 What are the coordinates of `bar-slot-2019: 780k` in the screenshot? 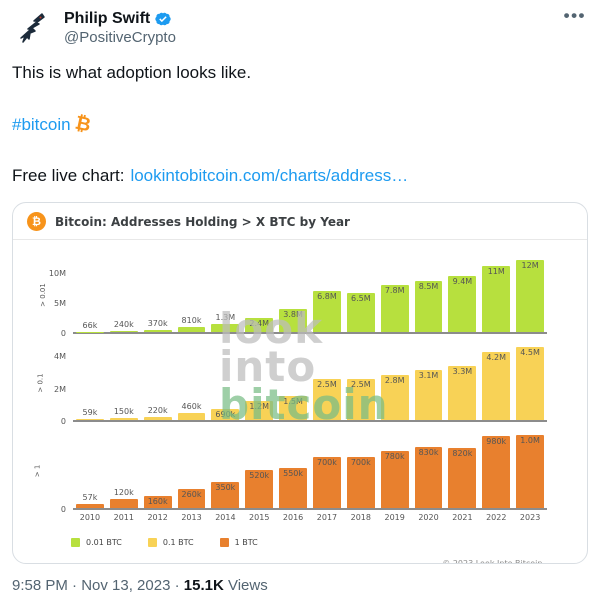 It's located at (395, 470).